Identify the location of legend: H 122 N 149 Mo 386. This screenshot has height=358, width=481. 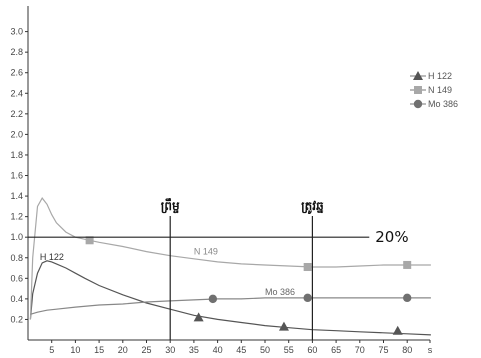
(434, 90).